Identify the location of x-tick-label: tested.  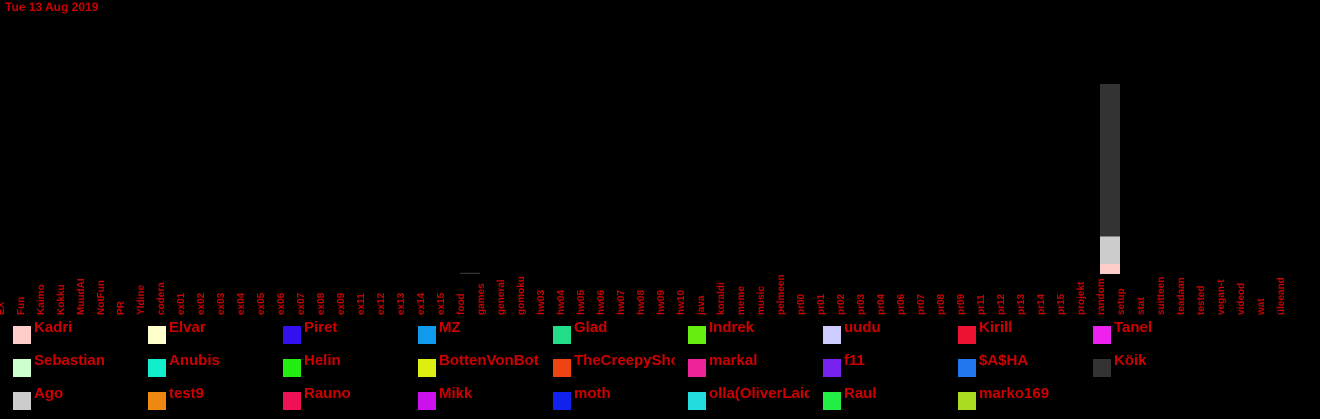
(1201, 300).